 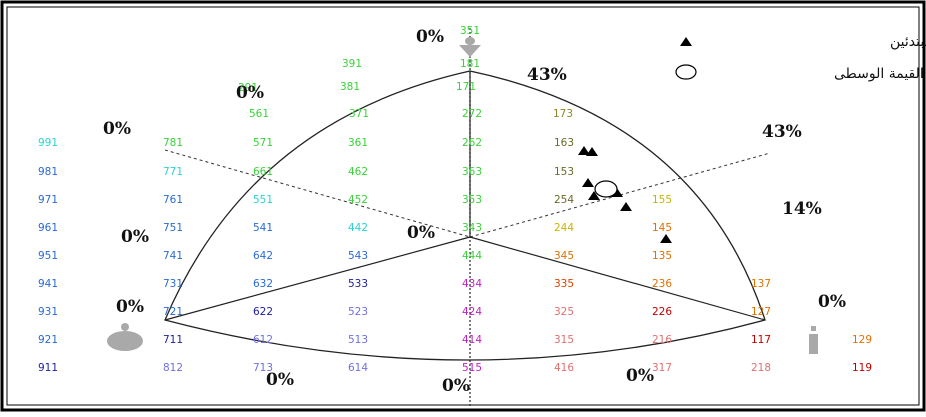 What do you see at coordinates (430, 37) in the screenshot?
I see `pct-top-center: 0%` at bounding box center [430, 37].